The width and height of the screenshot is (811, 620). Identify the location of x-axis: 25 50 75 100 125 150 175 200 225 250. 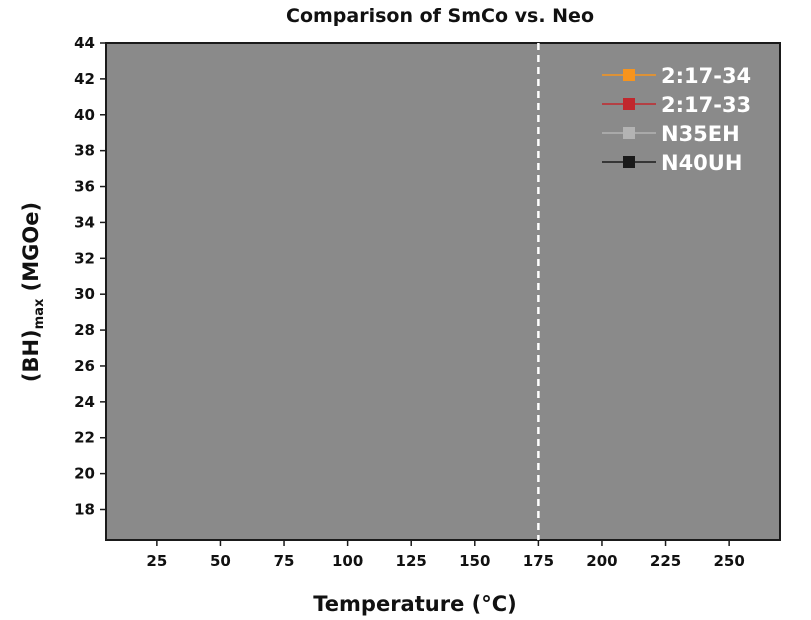
(445, 555).